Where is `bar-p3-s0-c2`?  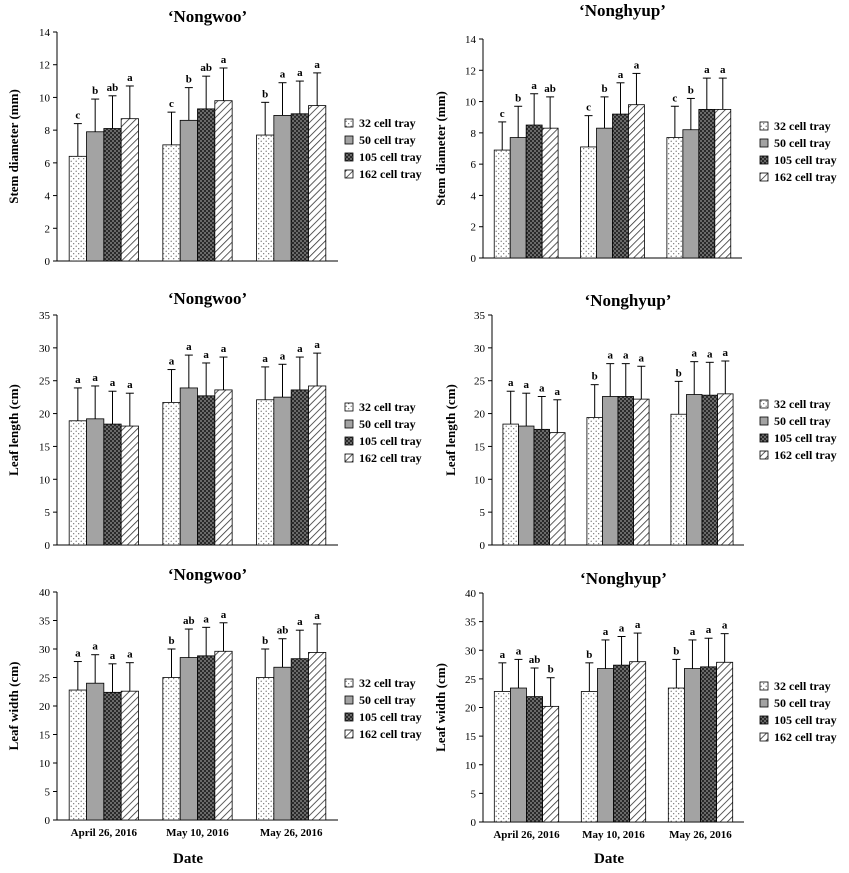 bar-p3-s0-c2 is located at coordinates (265, 472).